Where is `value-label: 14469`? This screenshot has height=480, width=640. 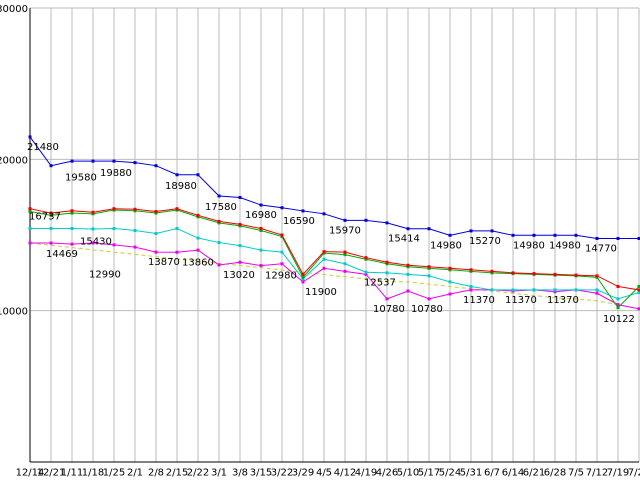 value-label: 14469 is located at coordinates (62, 254).